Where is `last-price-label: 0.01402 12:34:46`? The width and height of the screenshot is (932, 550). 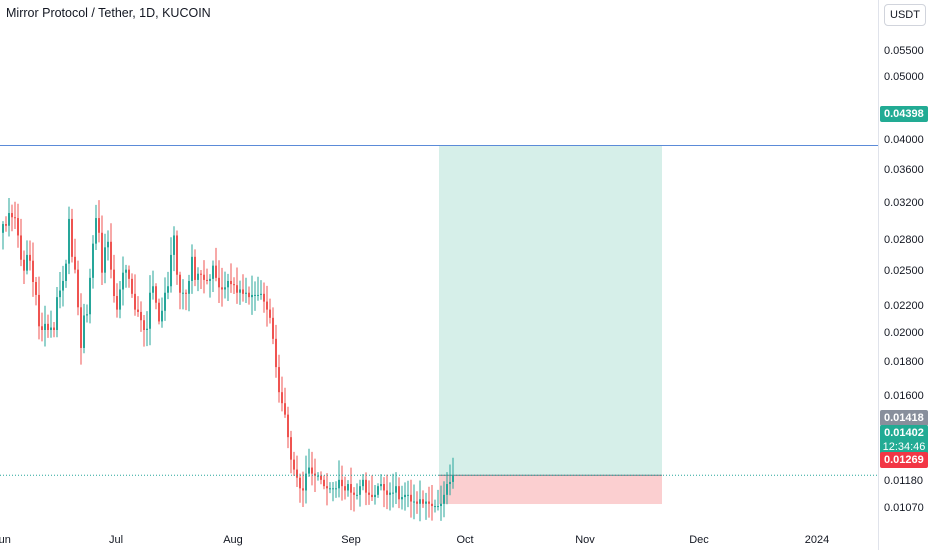 last-price-label: 0.01402 12:34:46 is located at coordinates (904, 440).